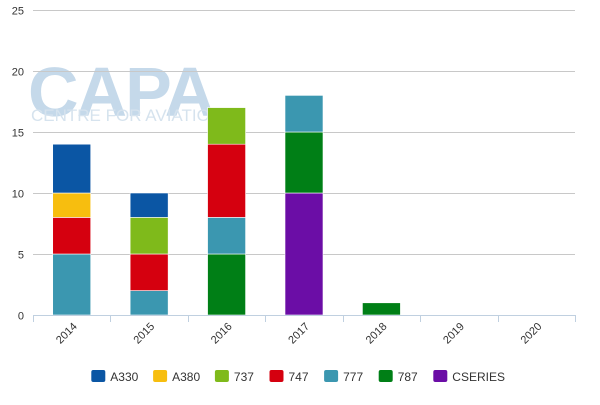  I want to click on bar-segment-777-2017, so click(304, 114).